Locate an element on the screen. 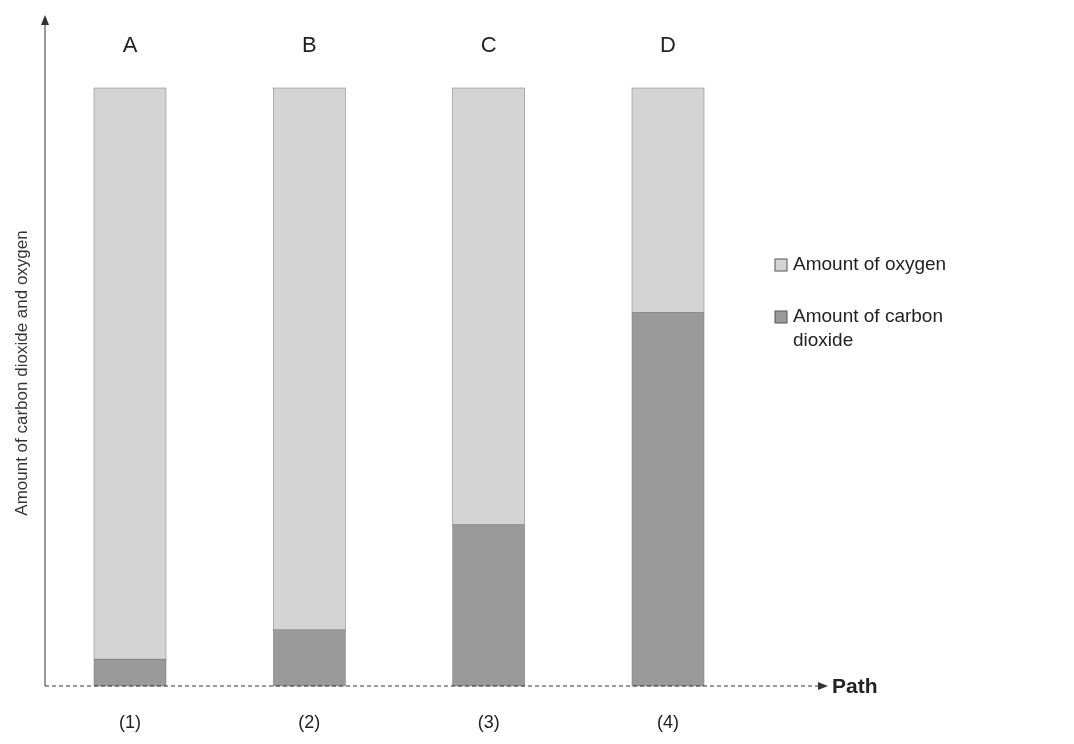 The width and height of the screenshot is (1074, 744). x-axis-title: Path is located at coordinates (855, 685).